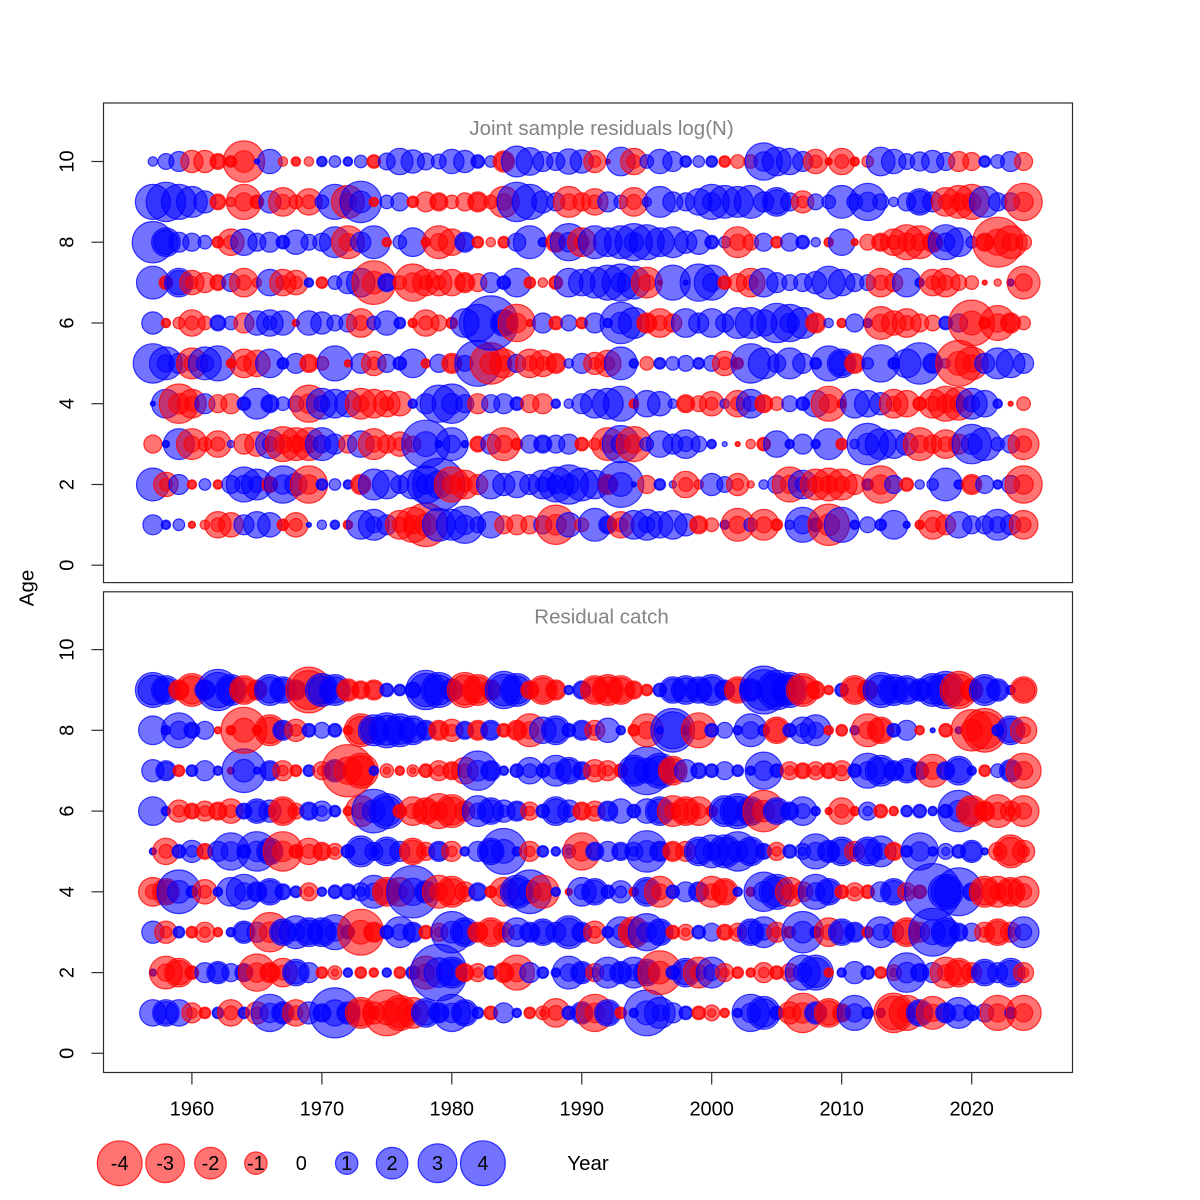 The width and height of the screenshot is (1200, 1200). What do you see at coordinates (322, 1110) in the screenshot?
I see `svg-text: 1970` at bounding box center [322, 1110].